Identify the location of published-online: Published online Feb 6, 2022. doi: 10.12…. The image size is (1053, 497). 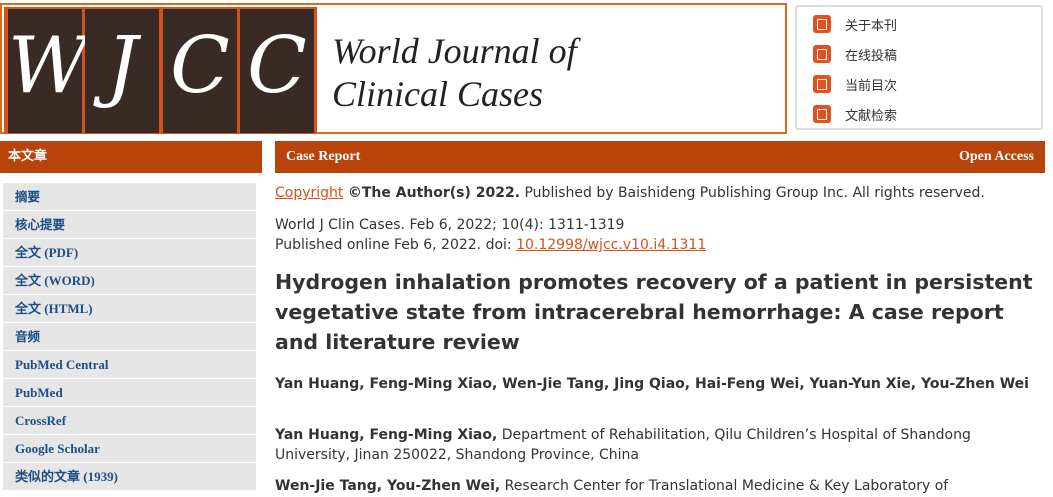
(490, 245).